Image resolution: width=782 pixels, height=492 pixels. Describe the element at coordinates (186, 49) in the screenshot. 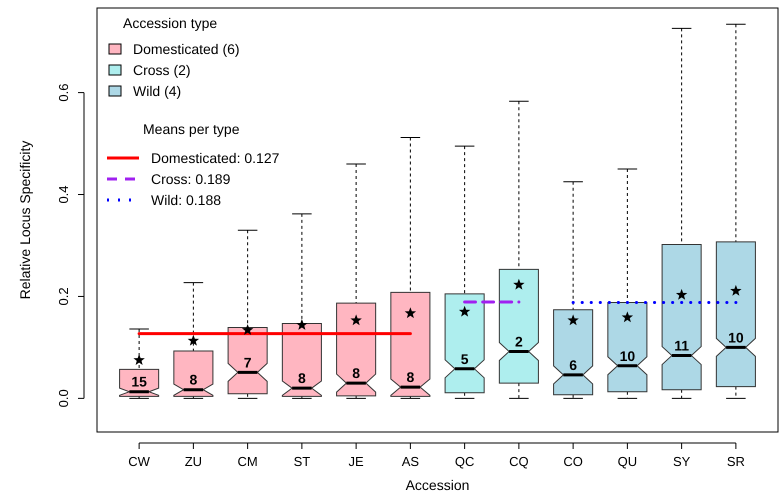

I see `legend-label: Domesticated (6)` at that location.